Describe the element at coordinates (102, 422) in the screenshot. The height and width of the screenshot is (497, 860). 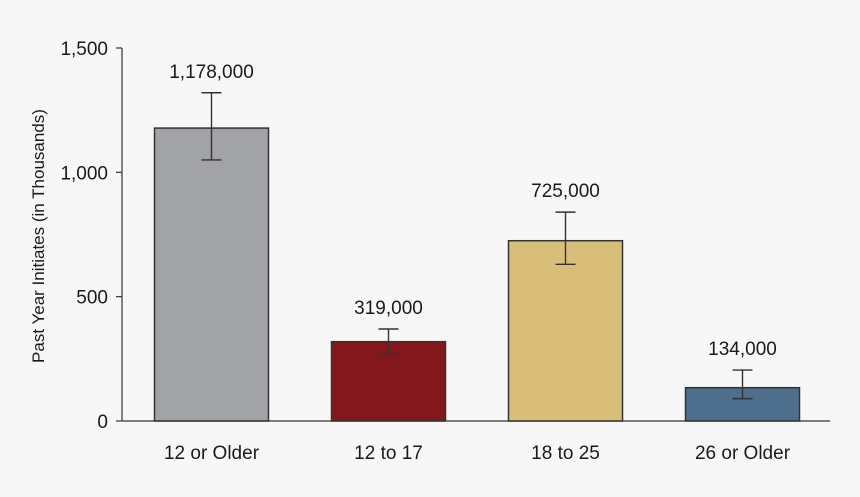
I see `y-tick-label: 0` at that location.